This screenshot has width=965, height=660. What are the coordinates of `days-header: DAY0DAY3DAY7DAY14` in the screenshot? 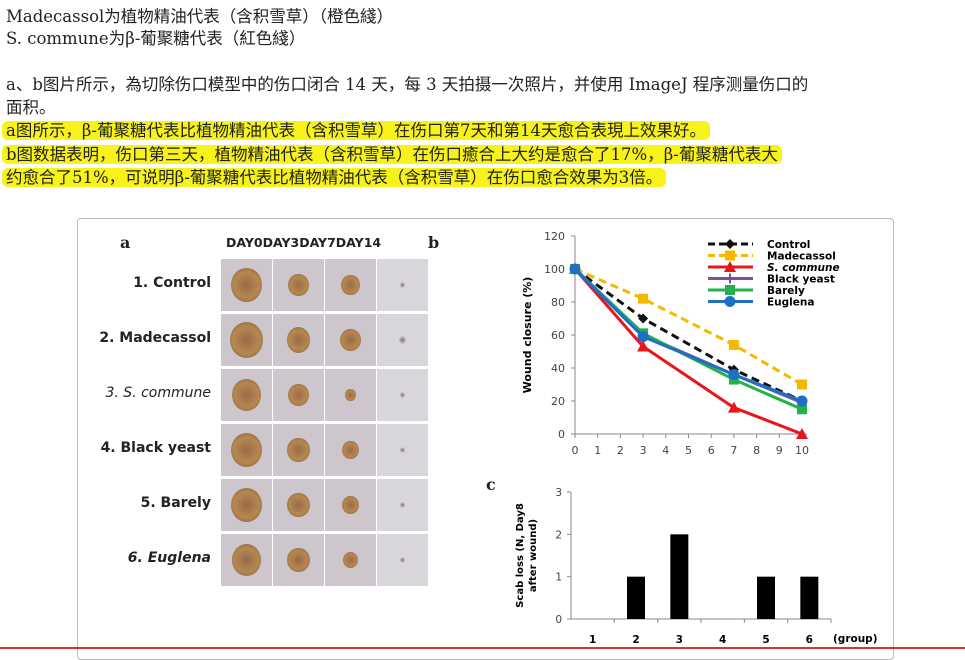 It's located at (304, 242).